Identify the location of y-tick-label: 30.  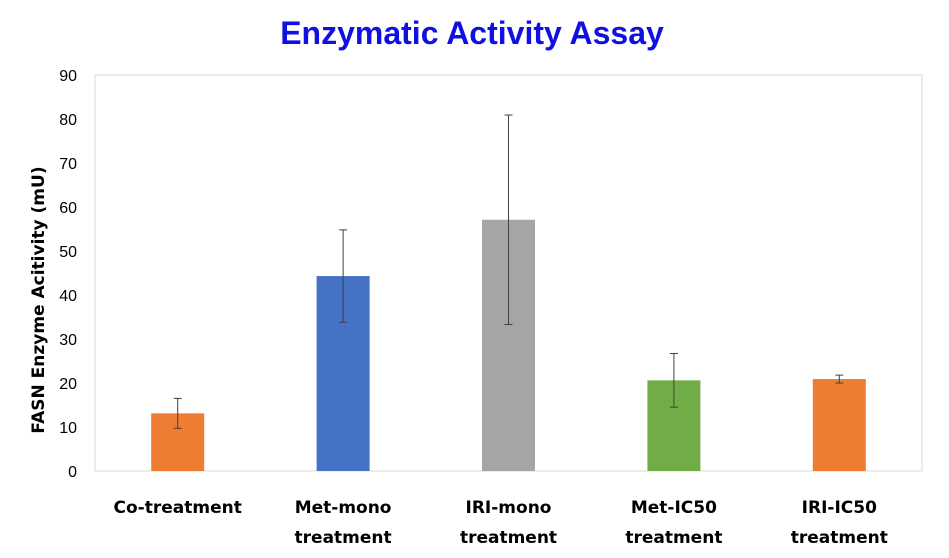
(68, 340).